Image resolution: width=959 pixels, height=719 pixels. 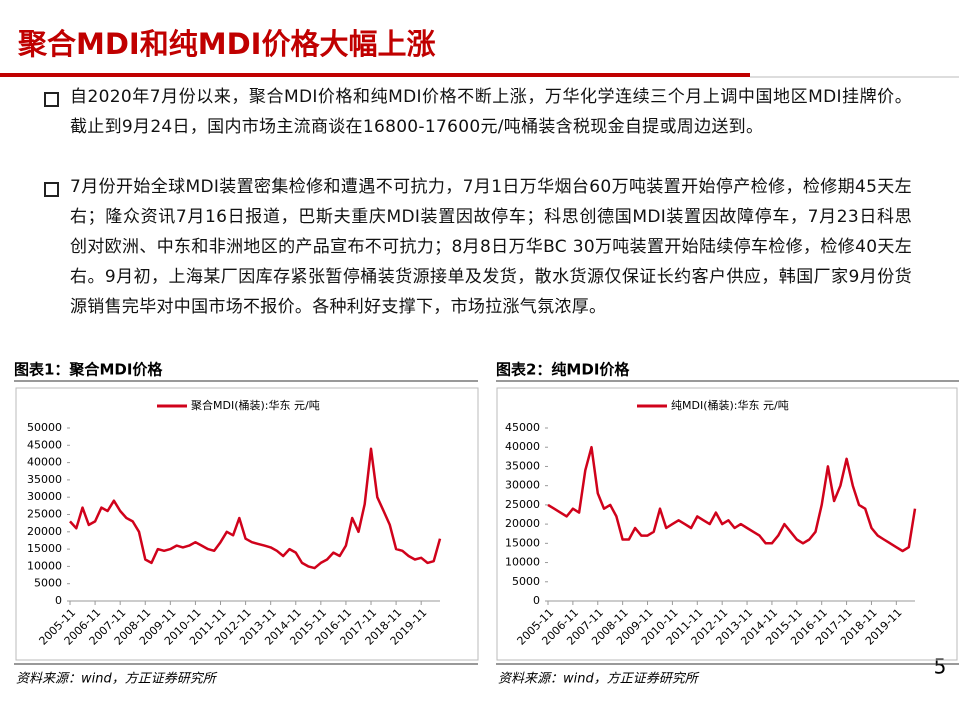 I want to click on legend-label: 聚合MDI(桶装):华东 元/吨, so click(x=255, y=405).